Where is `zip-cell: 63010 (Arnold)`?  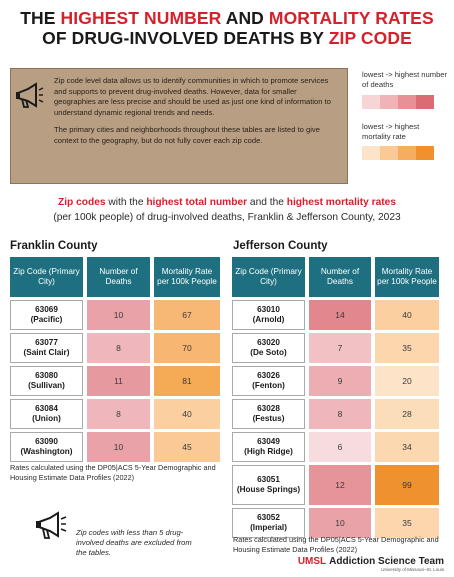
zip-cell: 63010 (Arnold) is located at coordinates (268, 315).